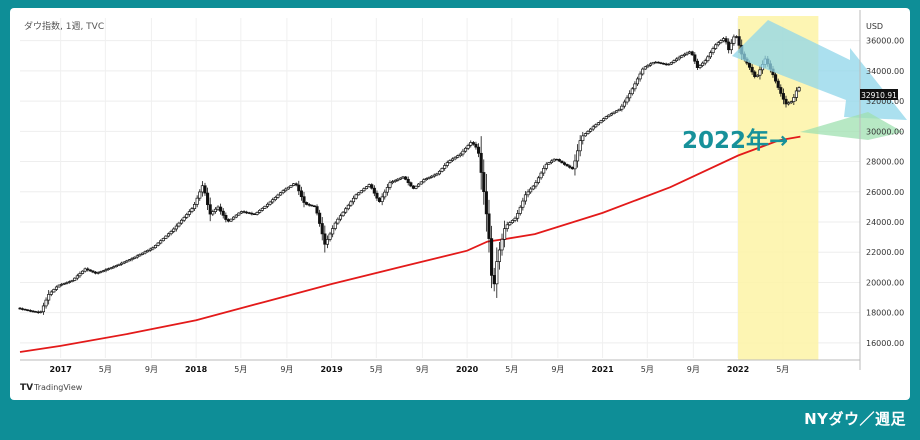  I want to click on y-tick-label: 22000.00, so click(885, 252).